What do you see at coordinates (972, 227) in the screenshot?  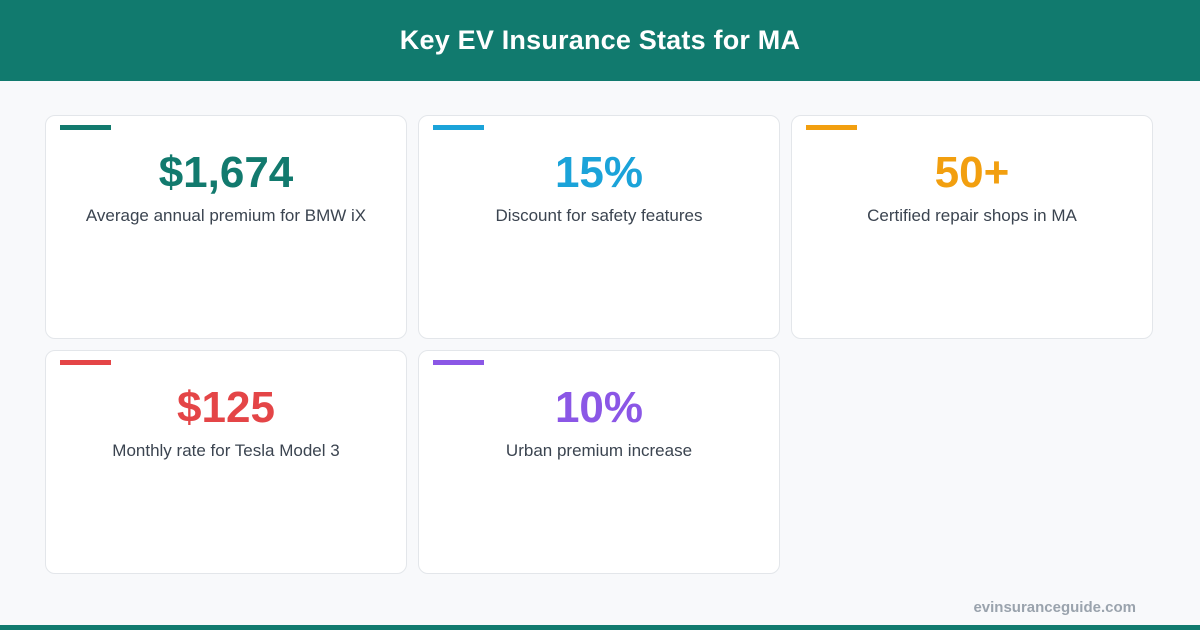 I see `stat-card-repair-shops: 50+ Certified repair shops in MA` at bounding box center [972, 227].